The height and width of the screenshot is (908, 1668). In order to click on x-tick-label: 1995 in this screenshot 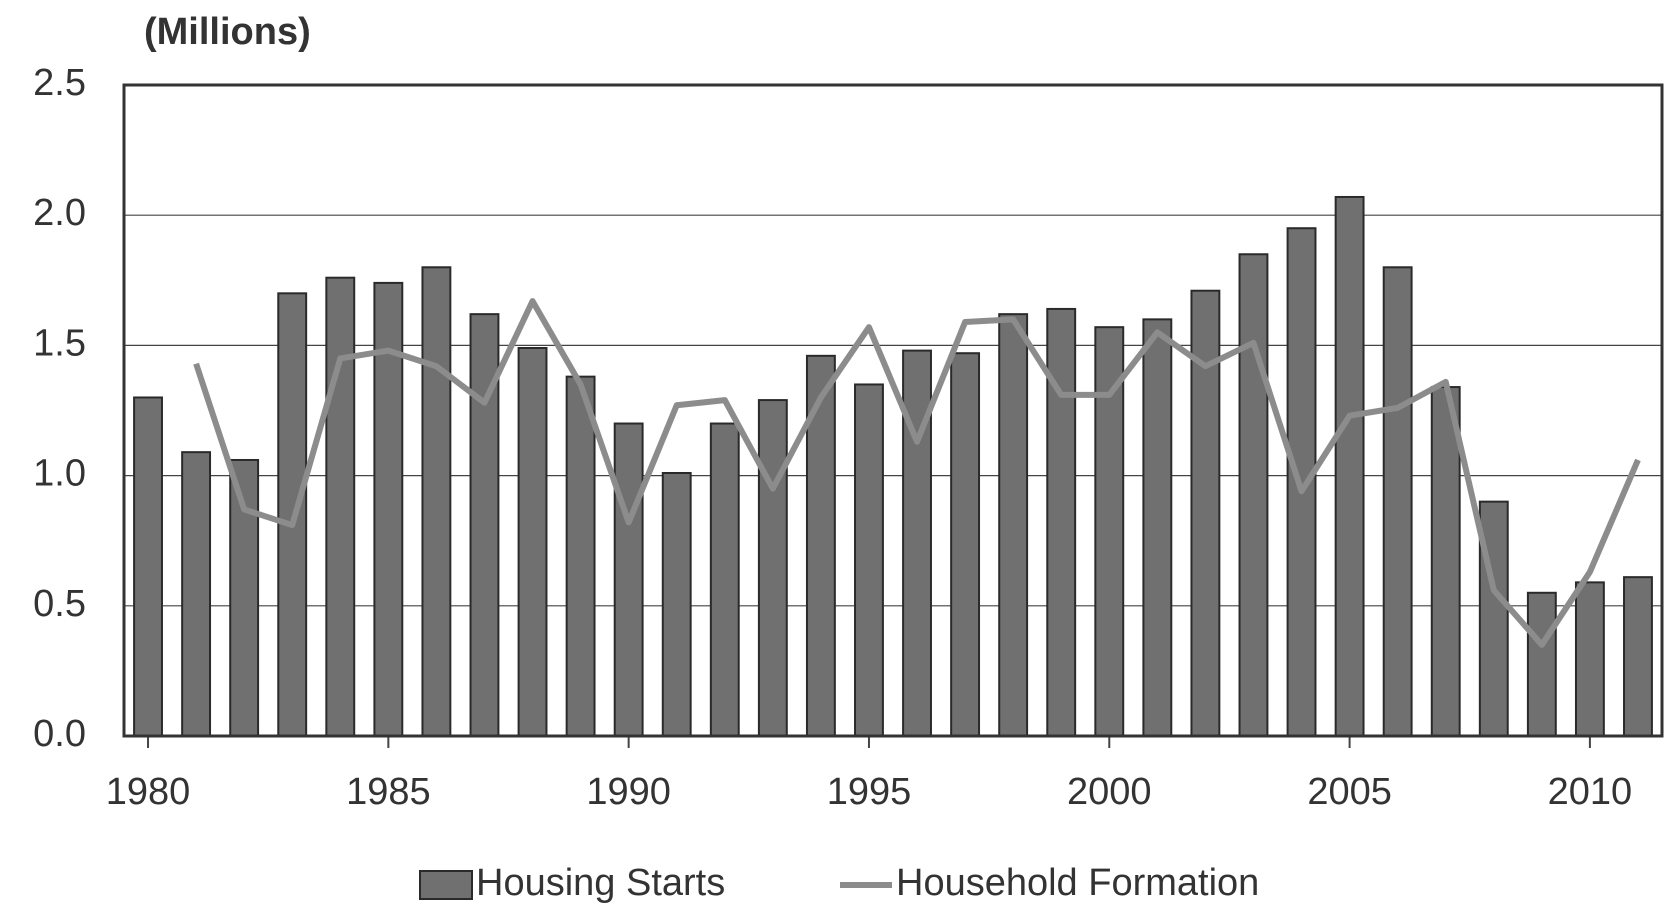, I will do `click(869, 792)`.